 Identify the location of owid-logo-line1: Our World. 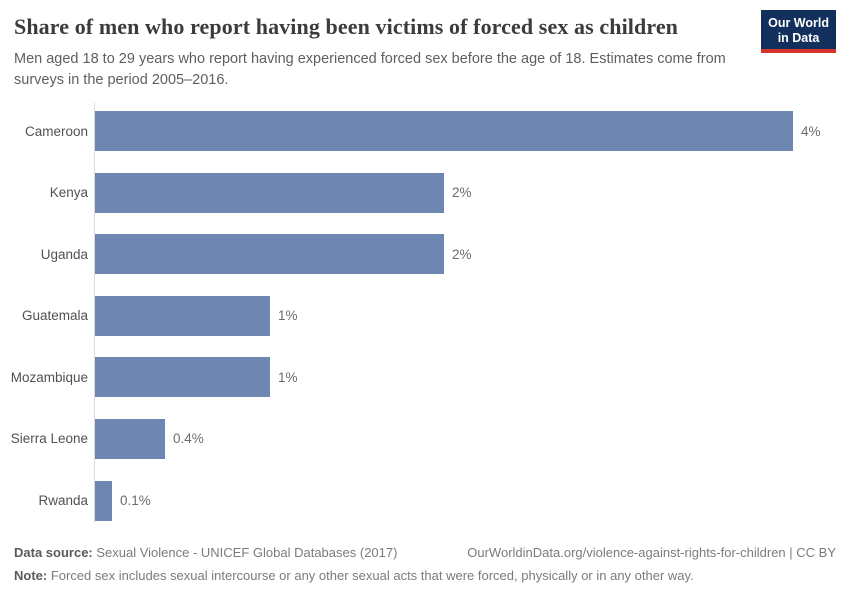
(798, 23).